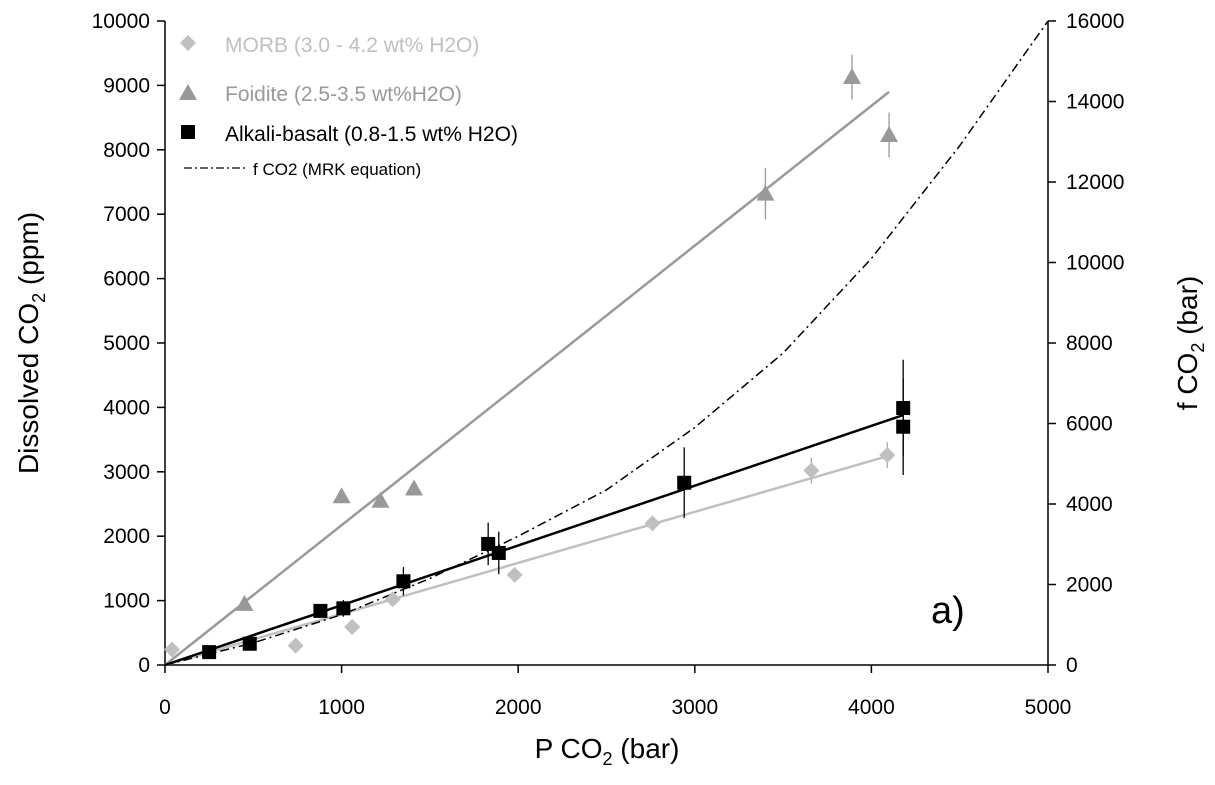  Describe the element at coordinates (188, 132) in the screenshot. I see `legend-marker-alkali` at that location.